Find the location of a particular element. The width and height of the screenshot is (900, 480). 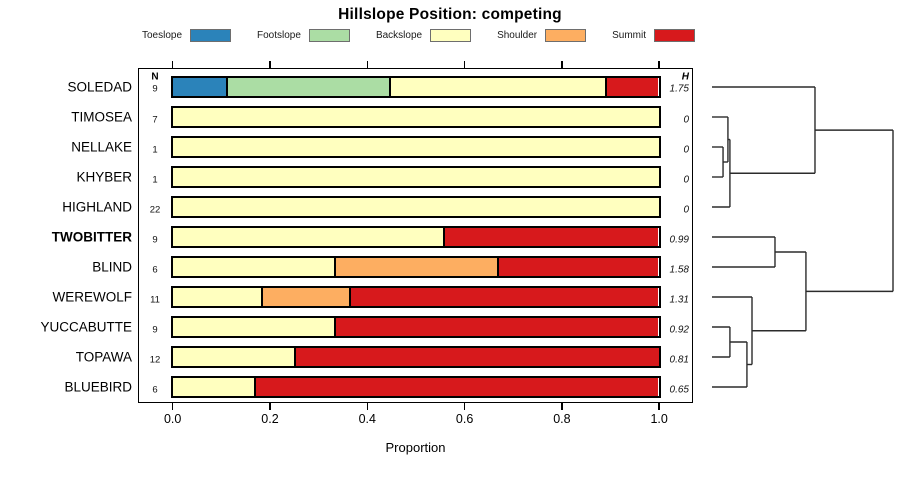

bar-segment-footslope is located at coordinates (307, 87).